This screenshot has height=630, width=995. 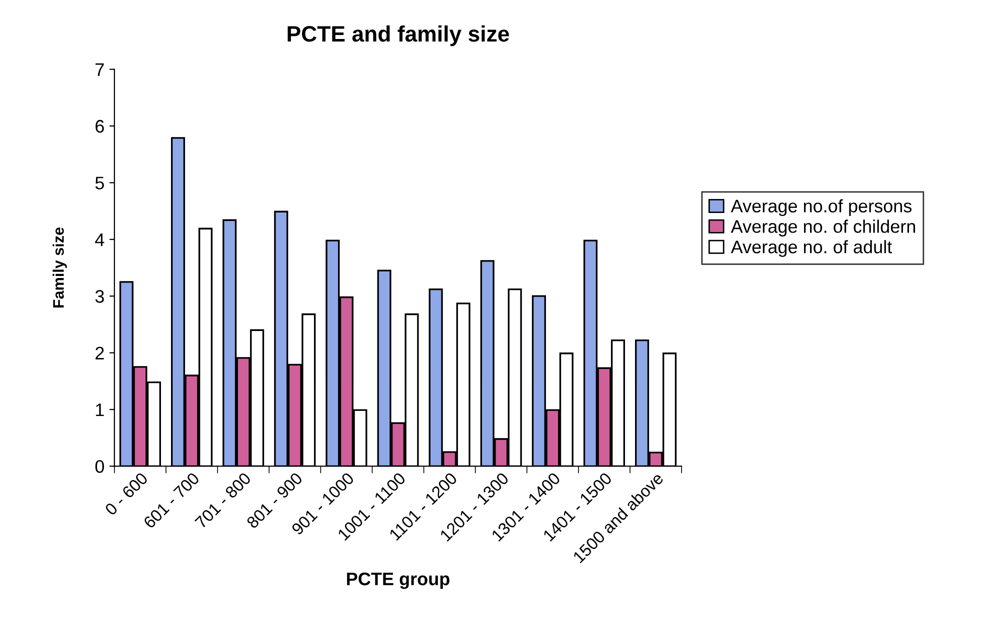 I want to click on y-tick-label: 7, so click(x=100, y=69).